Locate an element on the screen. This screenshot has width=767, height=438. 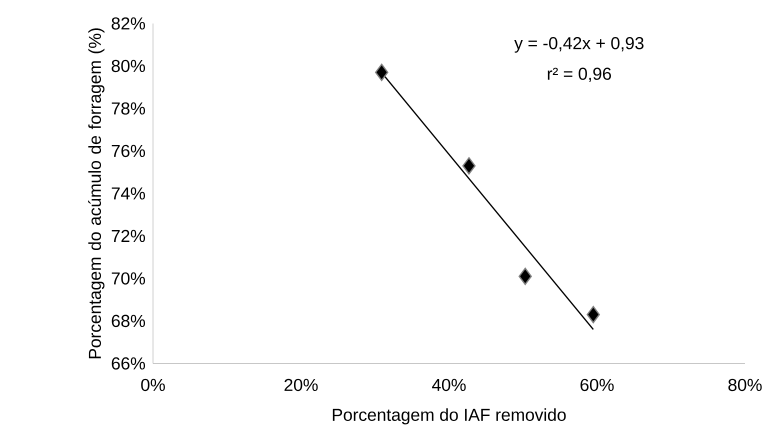
annotation: y = -0,42x + 0,93 is located at coordinates (579, 45).